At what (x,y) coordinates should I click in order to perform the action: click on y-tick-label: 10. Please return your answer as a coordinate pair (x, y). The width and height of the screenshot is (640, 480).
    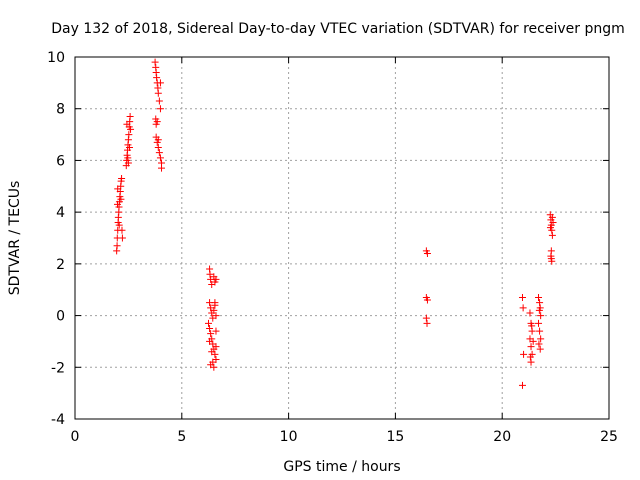
    Looking at the image, I should click on (56, 58).